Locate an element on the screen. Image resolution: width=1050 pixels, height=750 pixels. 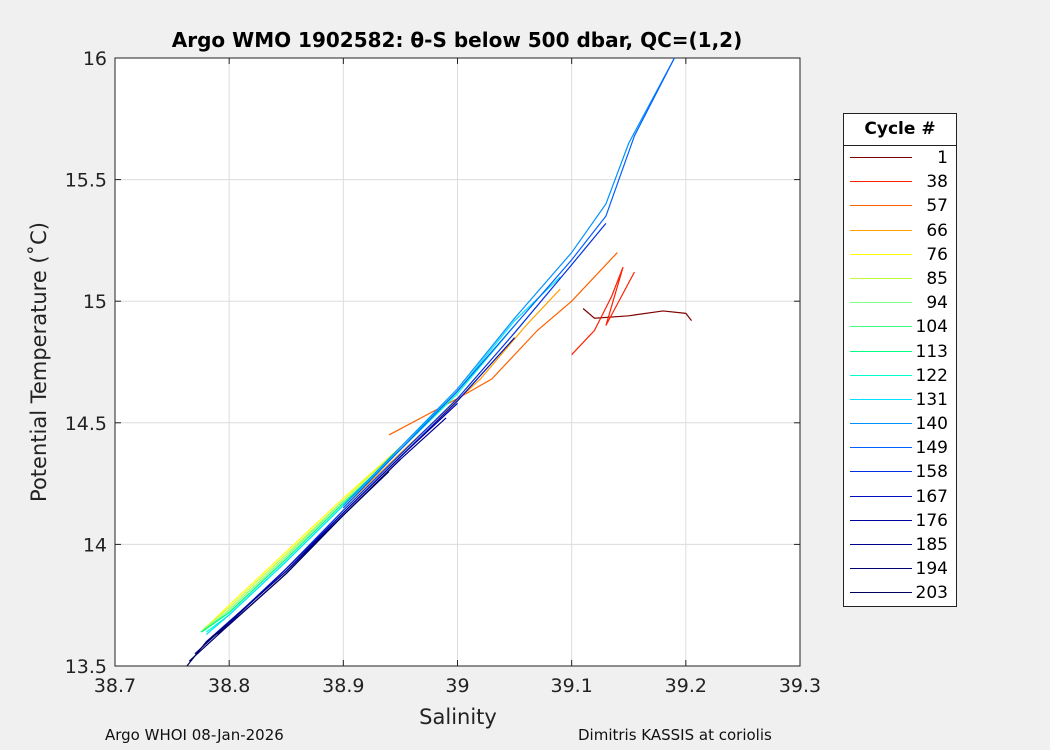
legend-label: 85 is located at coordinates (937, 278).